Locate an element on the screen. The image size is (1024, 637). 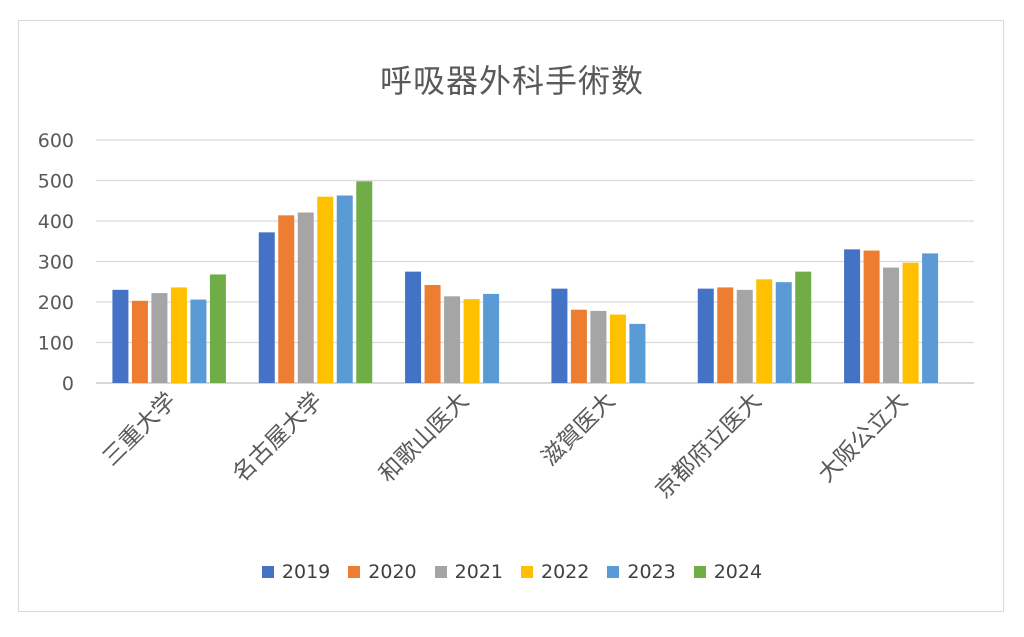
x-tick-label: 大阪公立大 is located at coordinates (863, 438).